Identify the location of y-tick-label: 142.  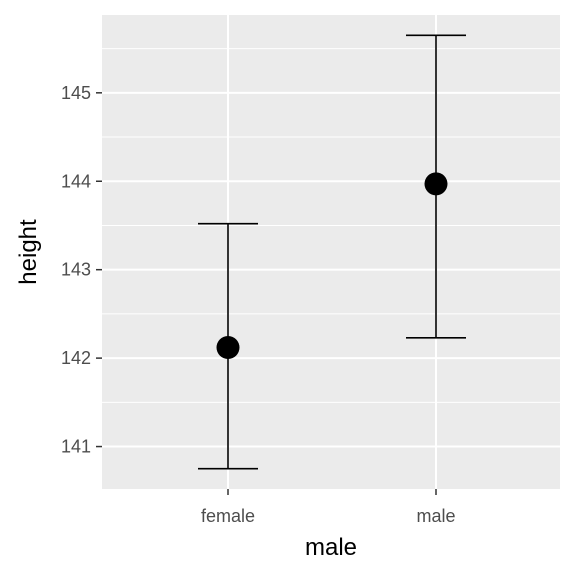
(76, 358).